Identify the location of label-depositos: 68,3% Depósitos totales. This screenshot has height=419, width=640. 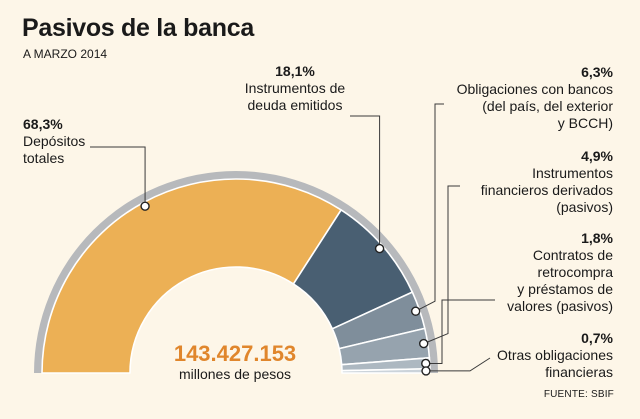
(54, 141).